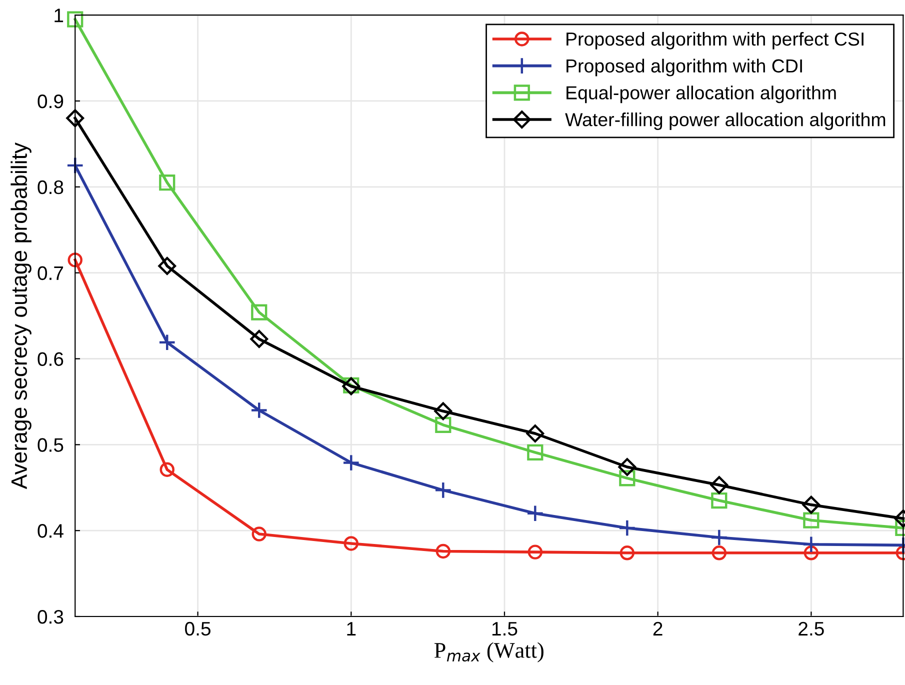  I want to click on x-tick-label: 1.5, so click(505, 629).